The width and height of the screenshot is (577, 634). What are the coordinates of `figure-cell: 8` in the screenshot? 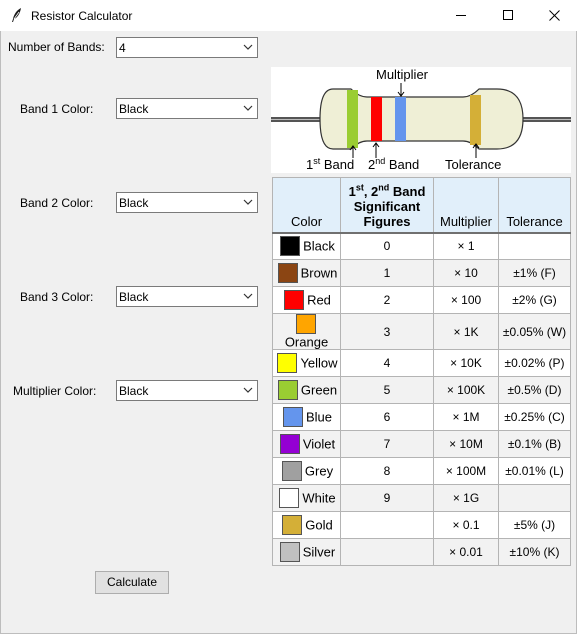 It's located at (387, 471).